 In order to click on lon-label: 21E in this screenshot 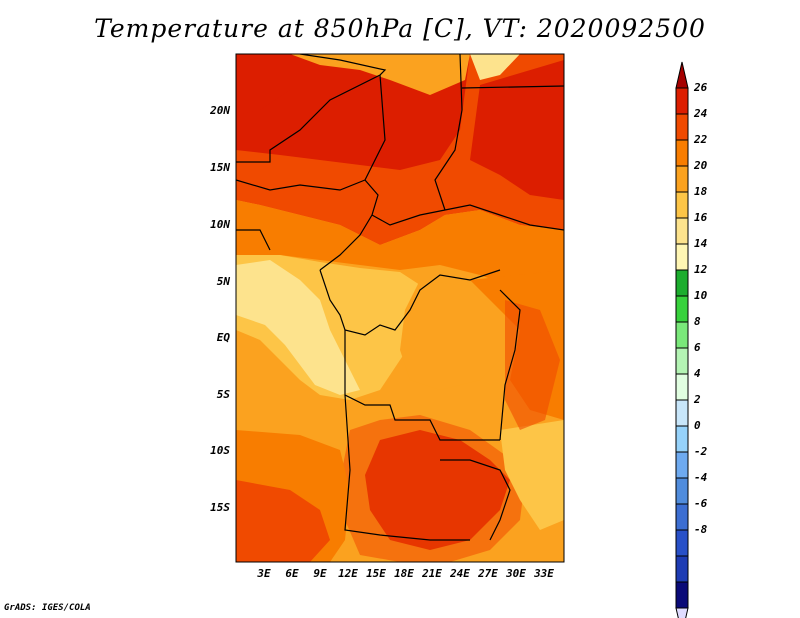, I will do `click(431, 573)`.